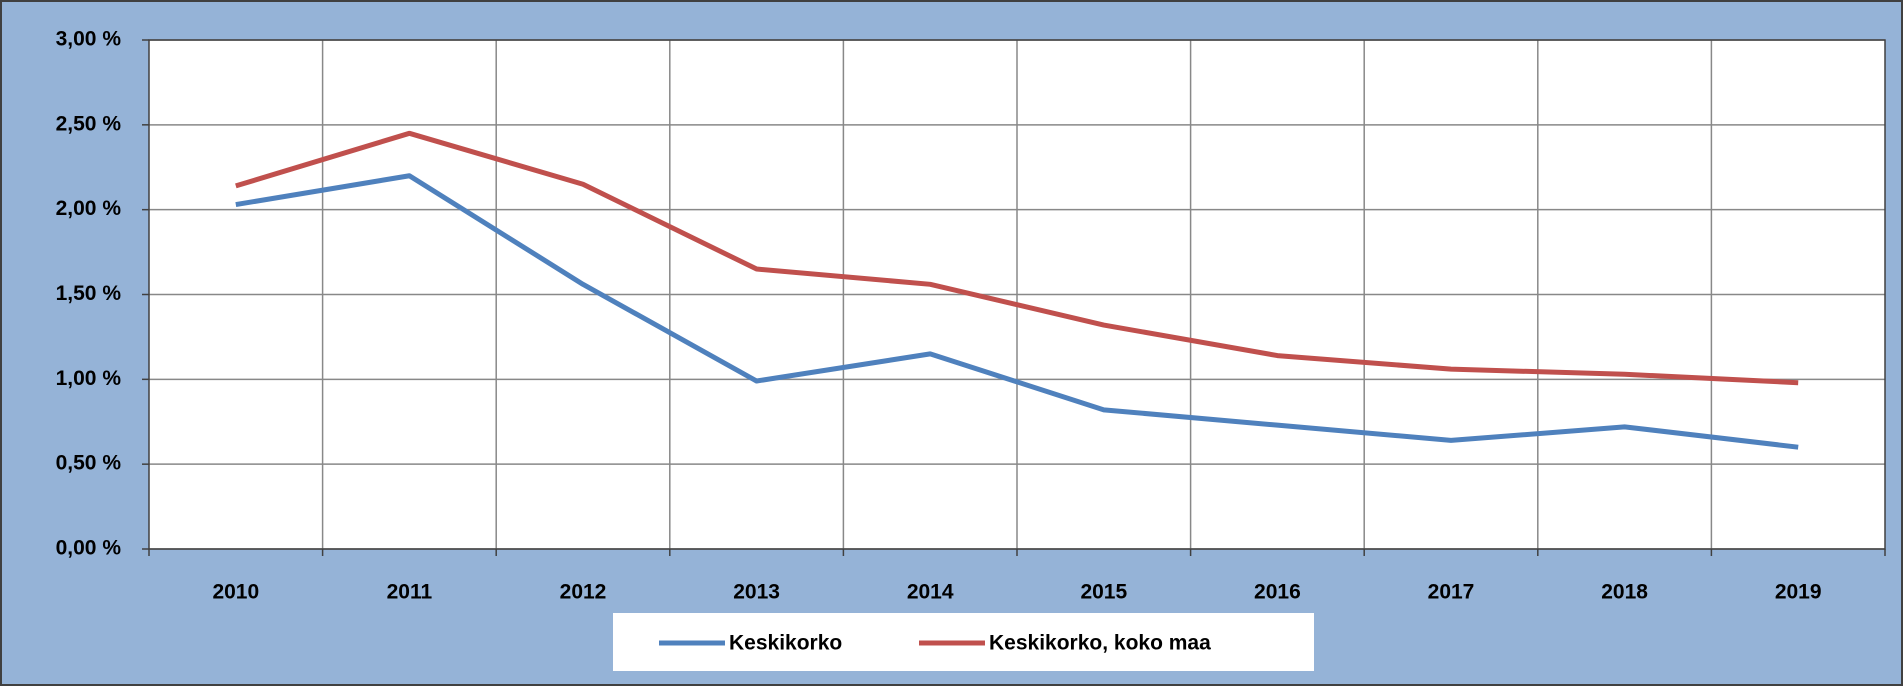 The height and width of the screenshot is (686, 1903). Describe the element at coordinates (89, 123) in the screenshot. I see `y-tick-label: 2,50 %` at that location.